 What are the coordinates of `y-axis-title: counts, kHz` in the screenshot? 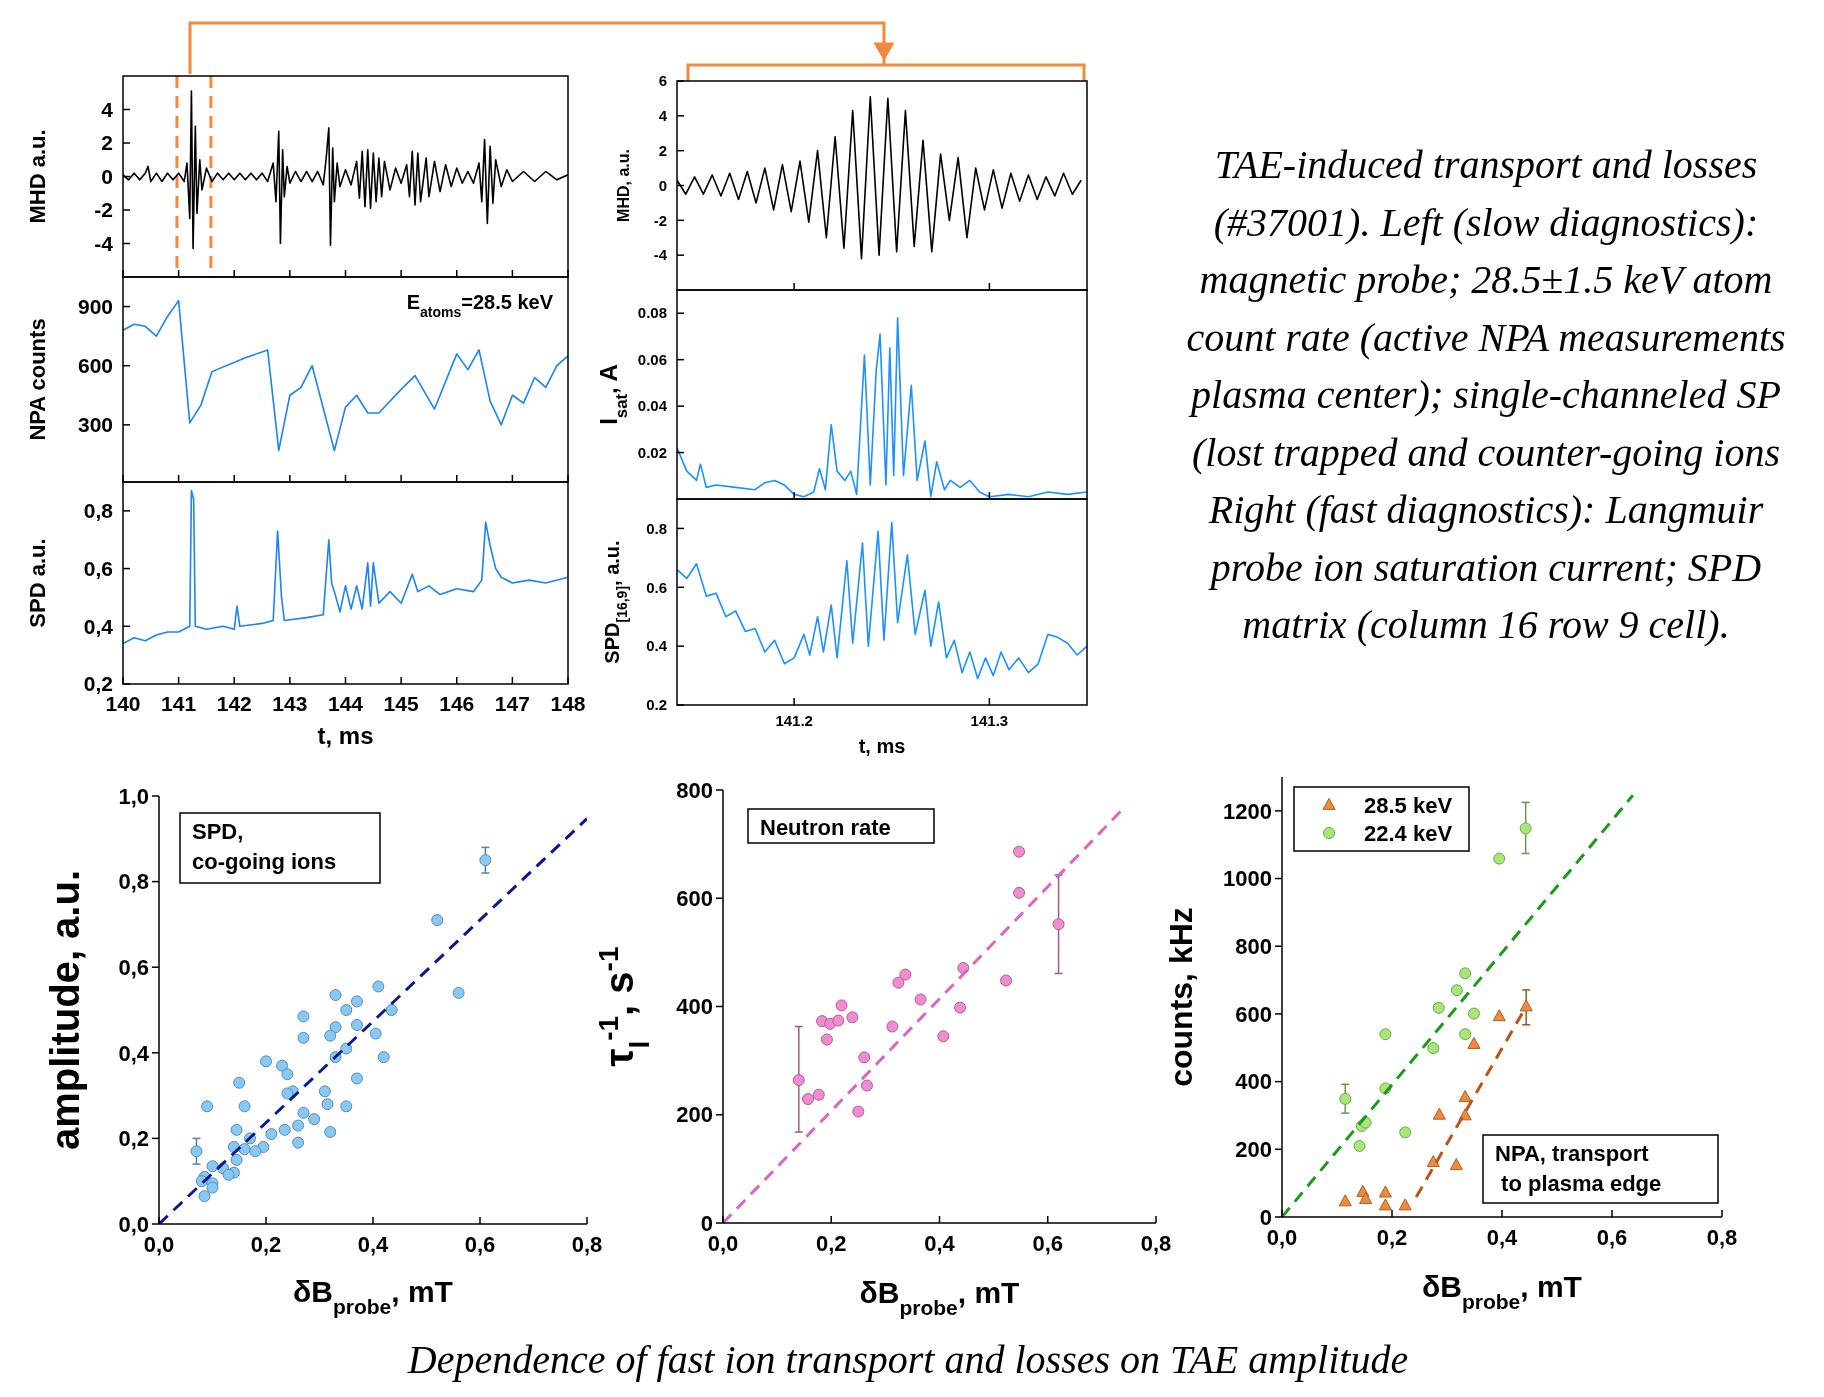 It's located at (1181, 997).